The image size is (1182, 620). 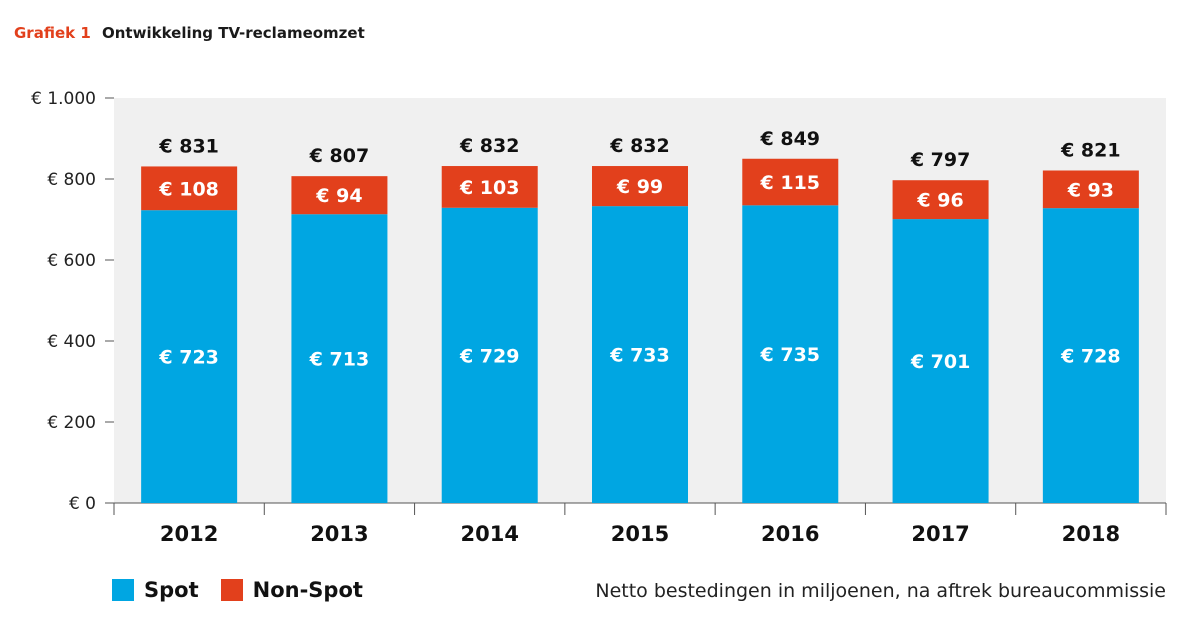 I want to click on legend-item-non-spot: Non-Spot, so click(x=291, y=590).